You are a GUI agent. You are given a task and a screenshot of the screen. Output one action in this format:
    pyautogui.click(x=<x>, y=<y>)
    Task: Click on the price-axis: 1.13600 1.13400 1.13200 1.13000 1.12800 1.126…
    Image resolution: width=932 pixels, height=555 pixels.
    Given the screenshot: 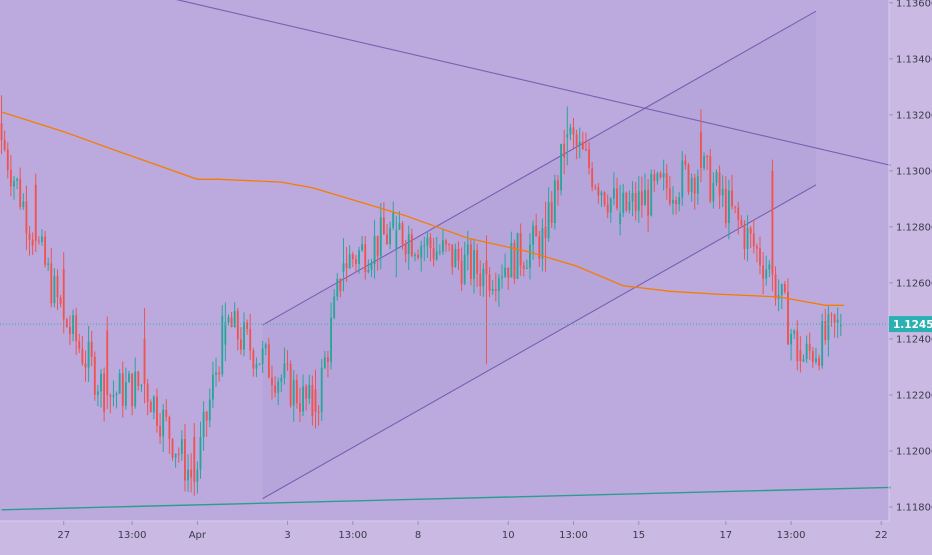 What is the action you would take?
    pyautogui.click(x=910, y=256)
    